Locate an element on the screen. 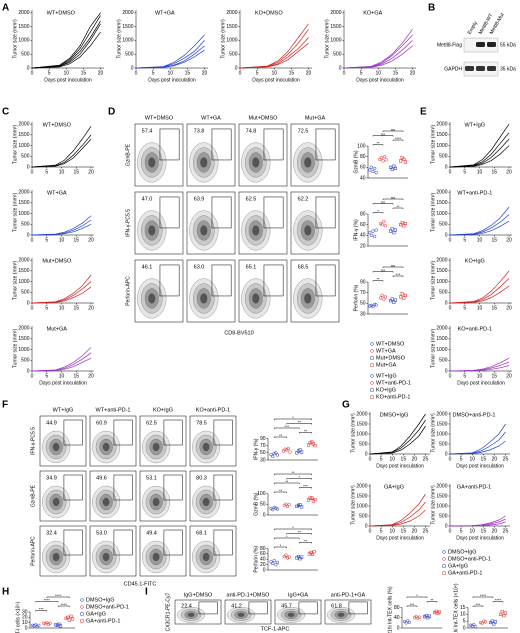 This screenshot has width=520, height=633. legend-label: WT+GA is located at coordinates (386, 351).